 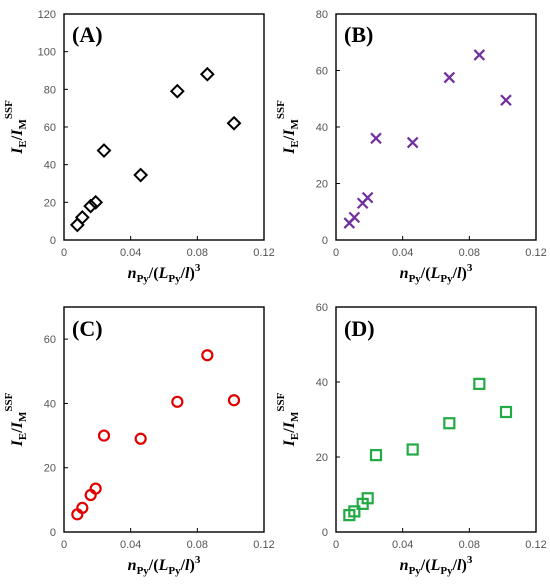 What do you see at coordinates (87, 34) in the screenshot?
I see `panel-label: (A)` at bounding box center [87, 34].